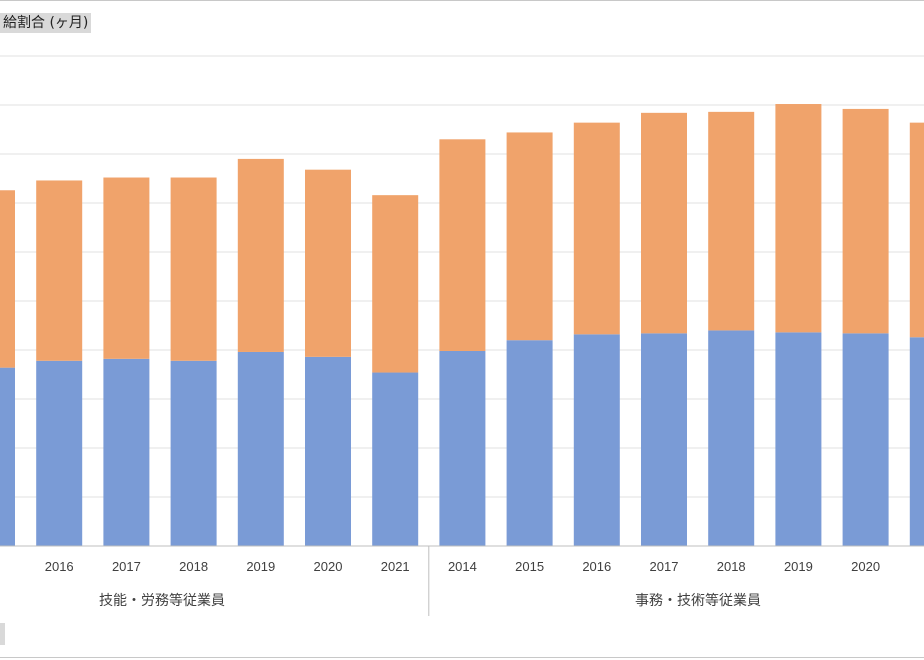 This screenshot has width=924, height=660. What do you see at coordinates (462, 0) in the screenshot?
I see `frame-top-border` at bounding box center [462, 0].